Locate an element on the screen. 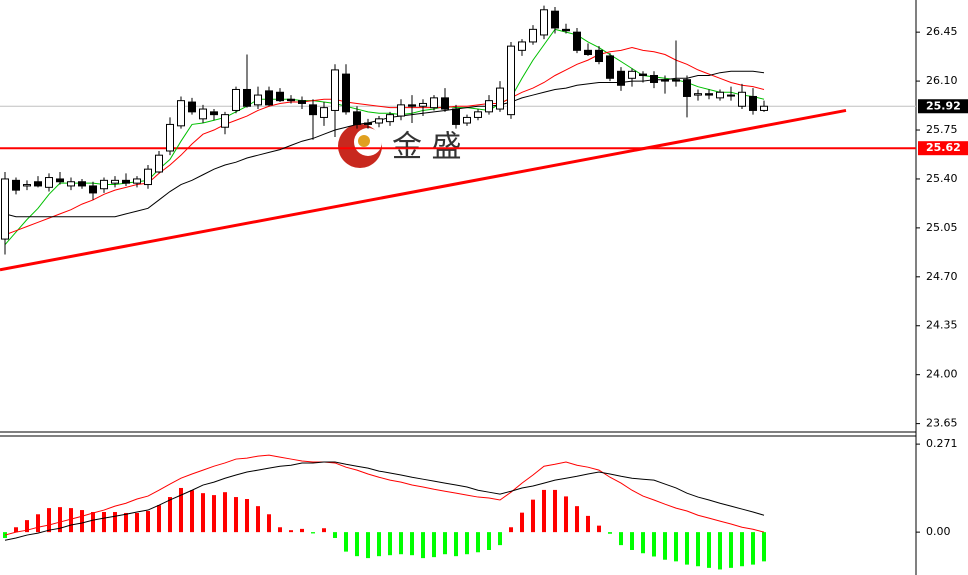  y-tick-label: 24.00 is located at coordinates (942, 374).